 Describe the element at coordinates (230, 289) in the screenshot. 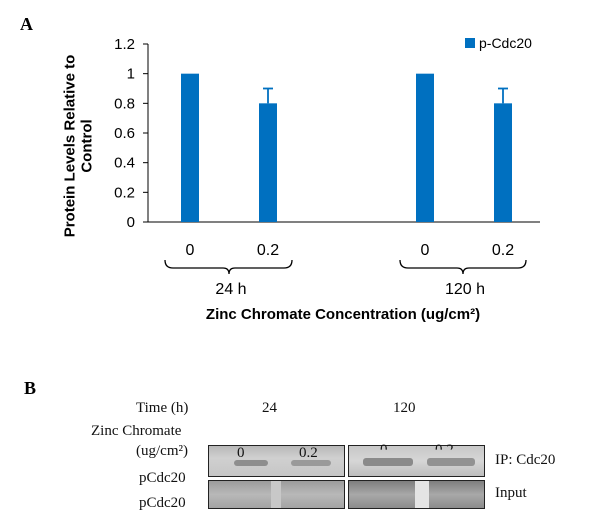

I see `group-label-0: 24 h` at that location.